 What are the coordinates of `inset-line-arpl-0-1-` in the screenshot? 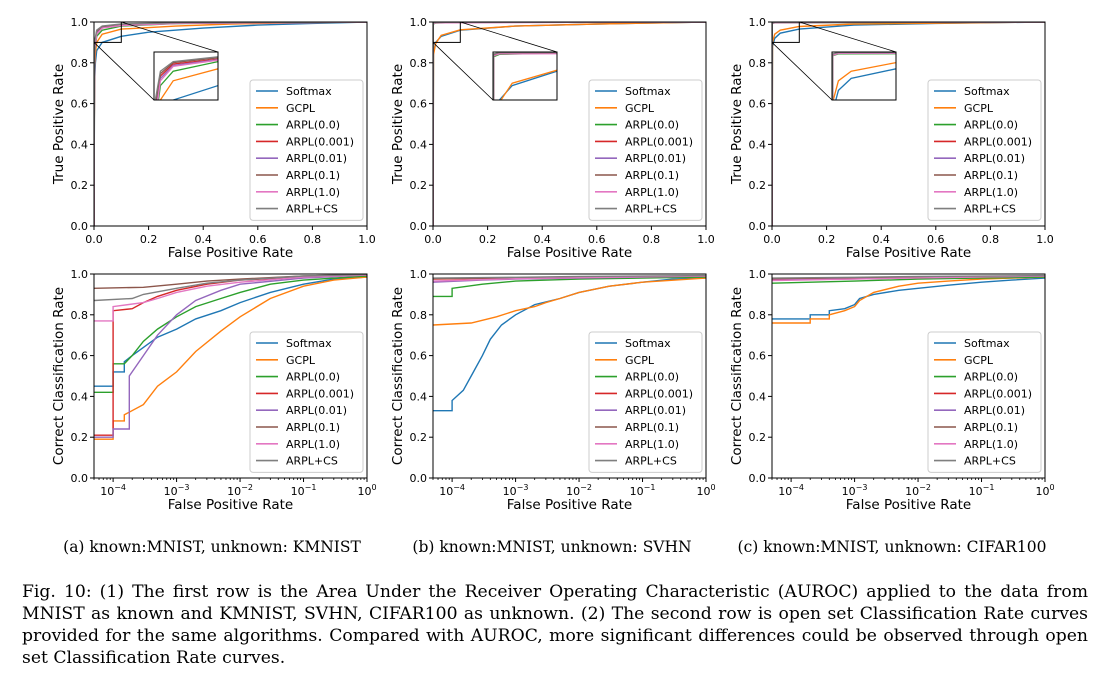 It's located at (186, 78).